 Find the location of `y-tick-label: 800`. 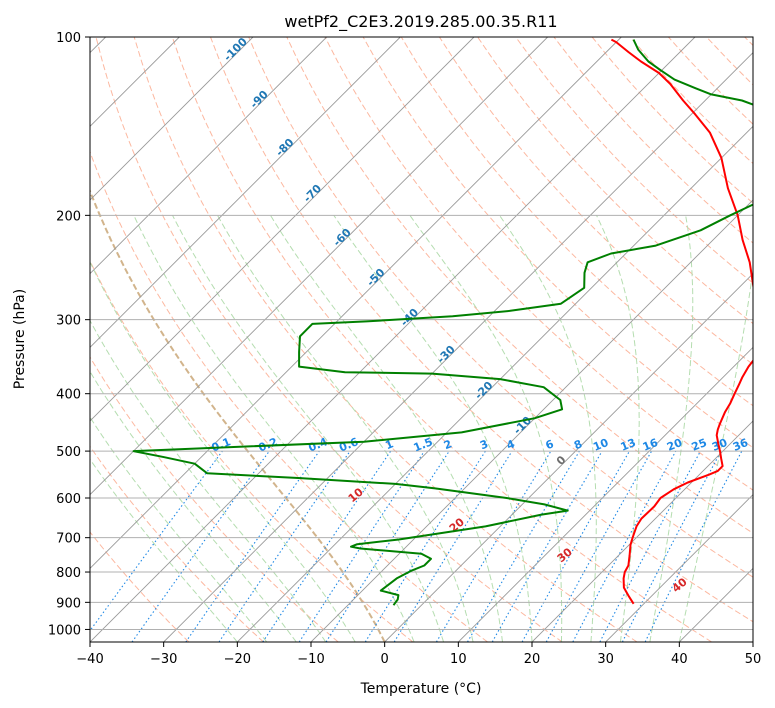

y-tick-label: 800 is located at coordinates (68, 573).